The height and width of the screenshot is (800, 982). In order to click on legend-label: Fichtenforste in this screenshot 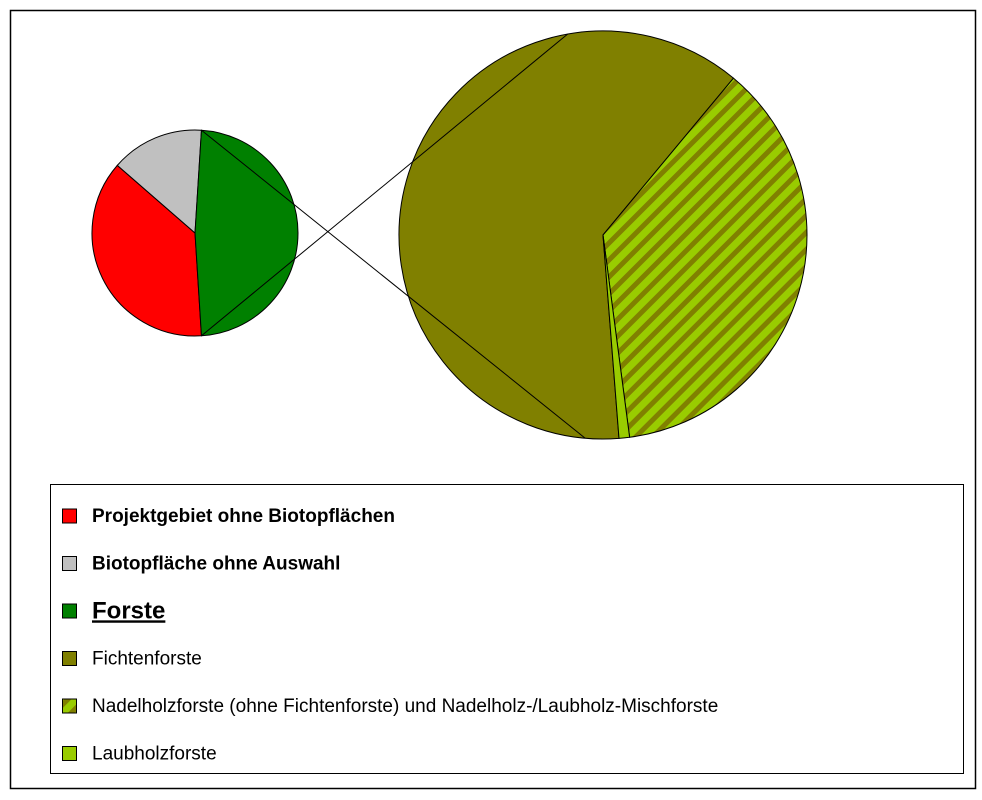, I will do `click(147, 659)`.